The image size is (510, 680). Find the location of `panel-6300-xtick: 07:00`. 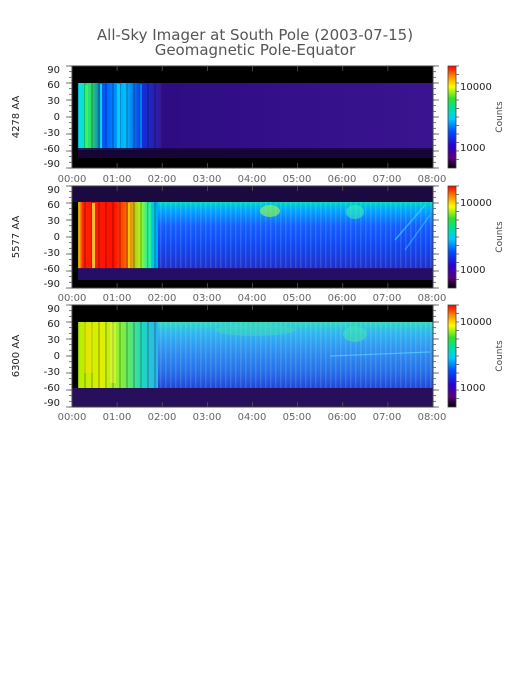

panel-6300-xtick: 07:00 is located at coordinates (387, 417).